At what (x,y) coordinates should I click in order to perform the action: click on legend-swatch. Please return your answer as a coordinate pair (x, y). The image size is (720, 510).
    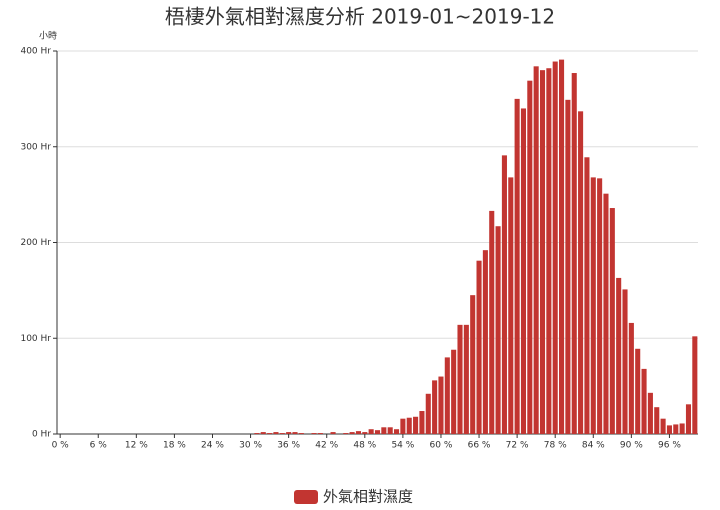
    Looking at the image, I should click on (306, 497).